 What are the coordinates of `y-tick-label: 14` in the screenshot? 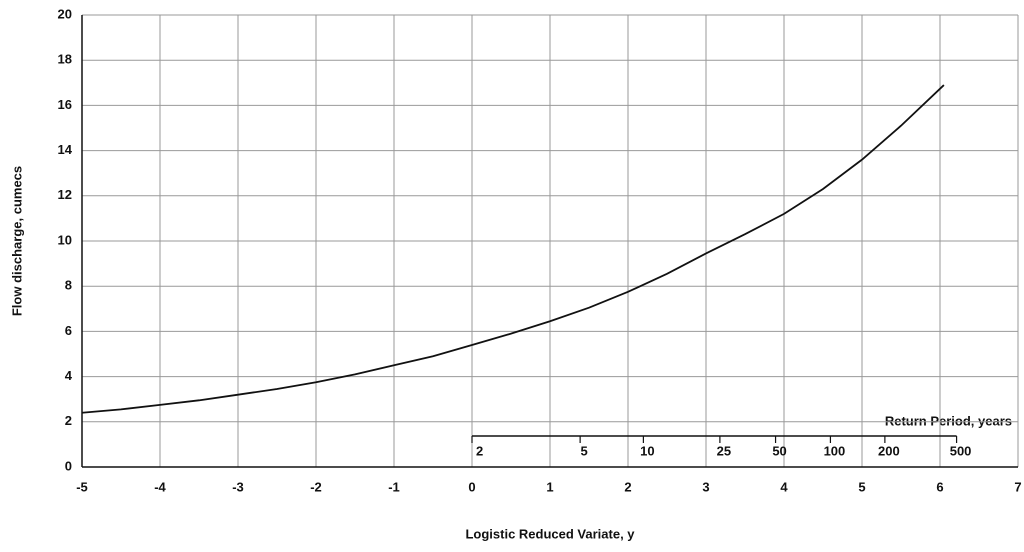 It's located at (65, 149).